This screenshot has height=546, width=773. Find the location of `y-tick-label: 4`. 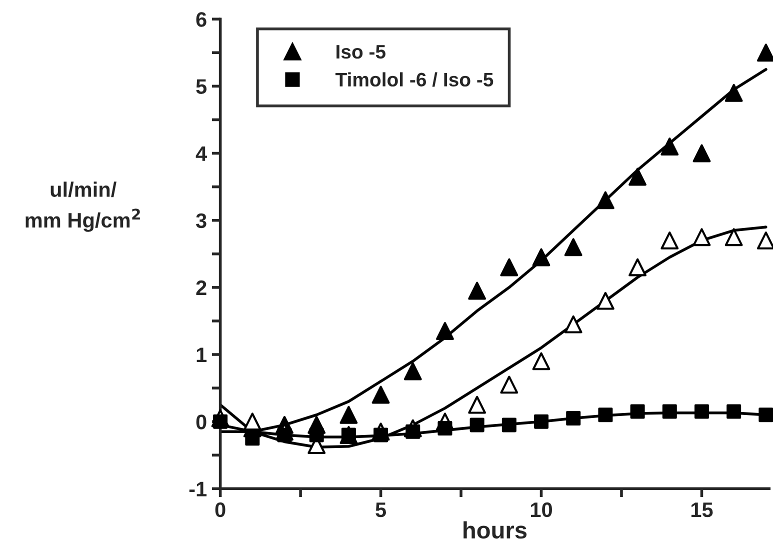

y-tick-label: 4 is located at coordinates (201, 153).